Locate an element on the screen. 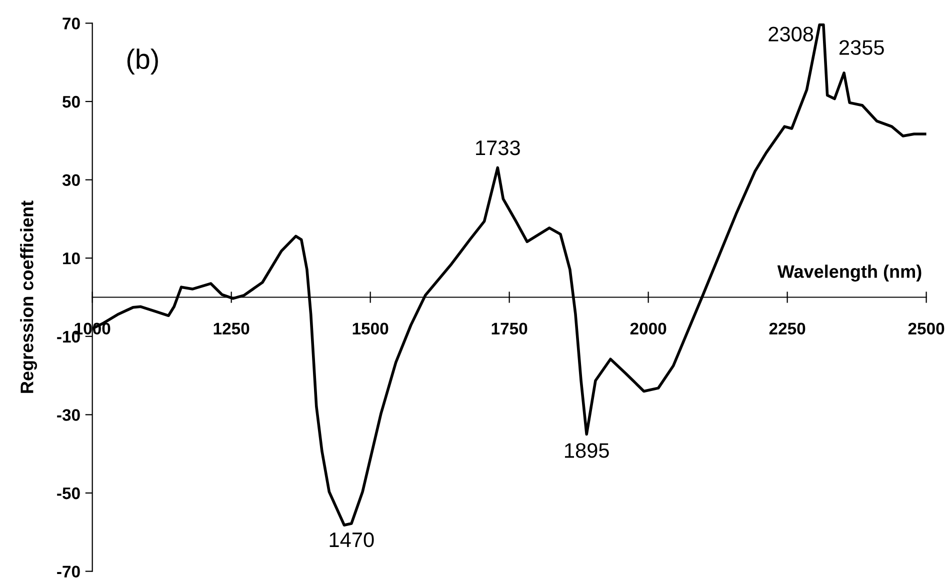 This screenshot has height=580, width=952. annotation: 2355 is located at coordinates (862, 47).